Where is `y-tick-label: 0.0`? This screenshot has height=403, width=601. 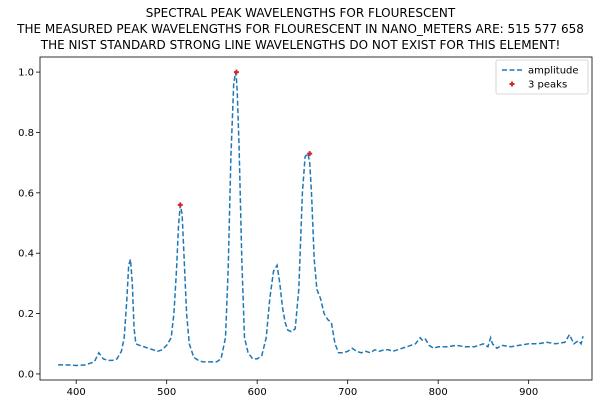 y-tick-label: 0.0 is located at coordinates (26, 374).